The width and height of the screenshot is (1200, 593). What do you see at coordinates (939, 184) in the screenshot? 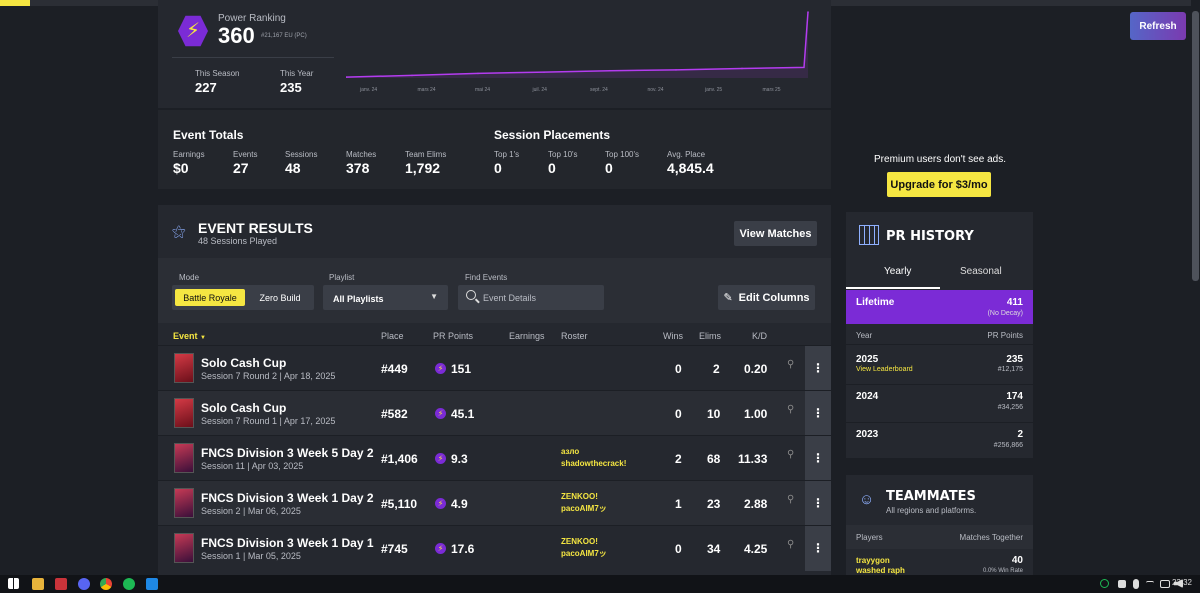
I see `upgrade-button: Upgrade for $3/mo` at bounding box center [939, 184].